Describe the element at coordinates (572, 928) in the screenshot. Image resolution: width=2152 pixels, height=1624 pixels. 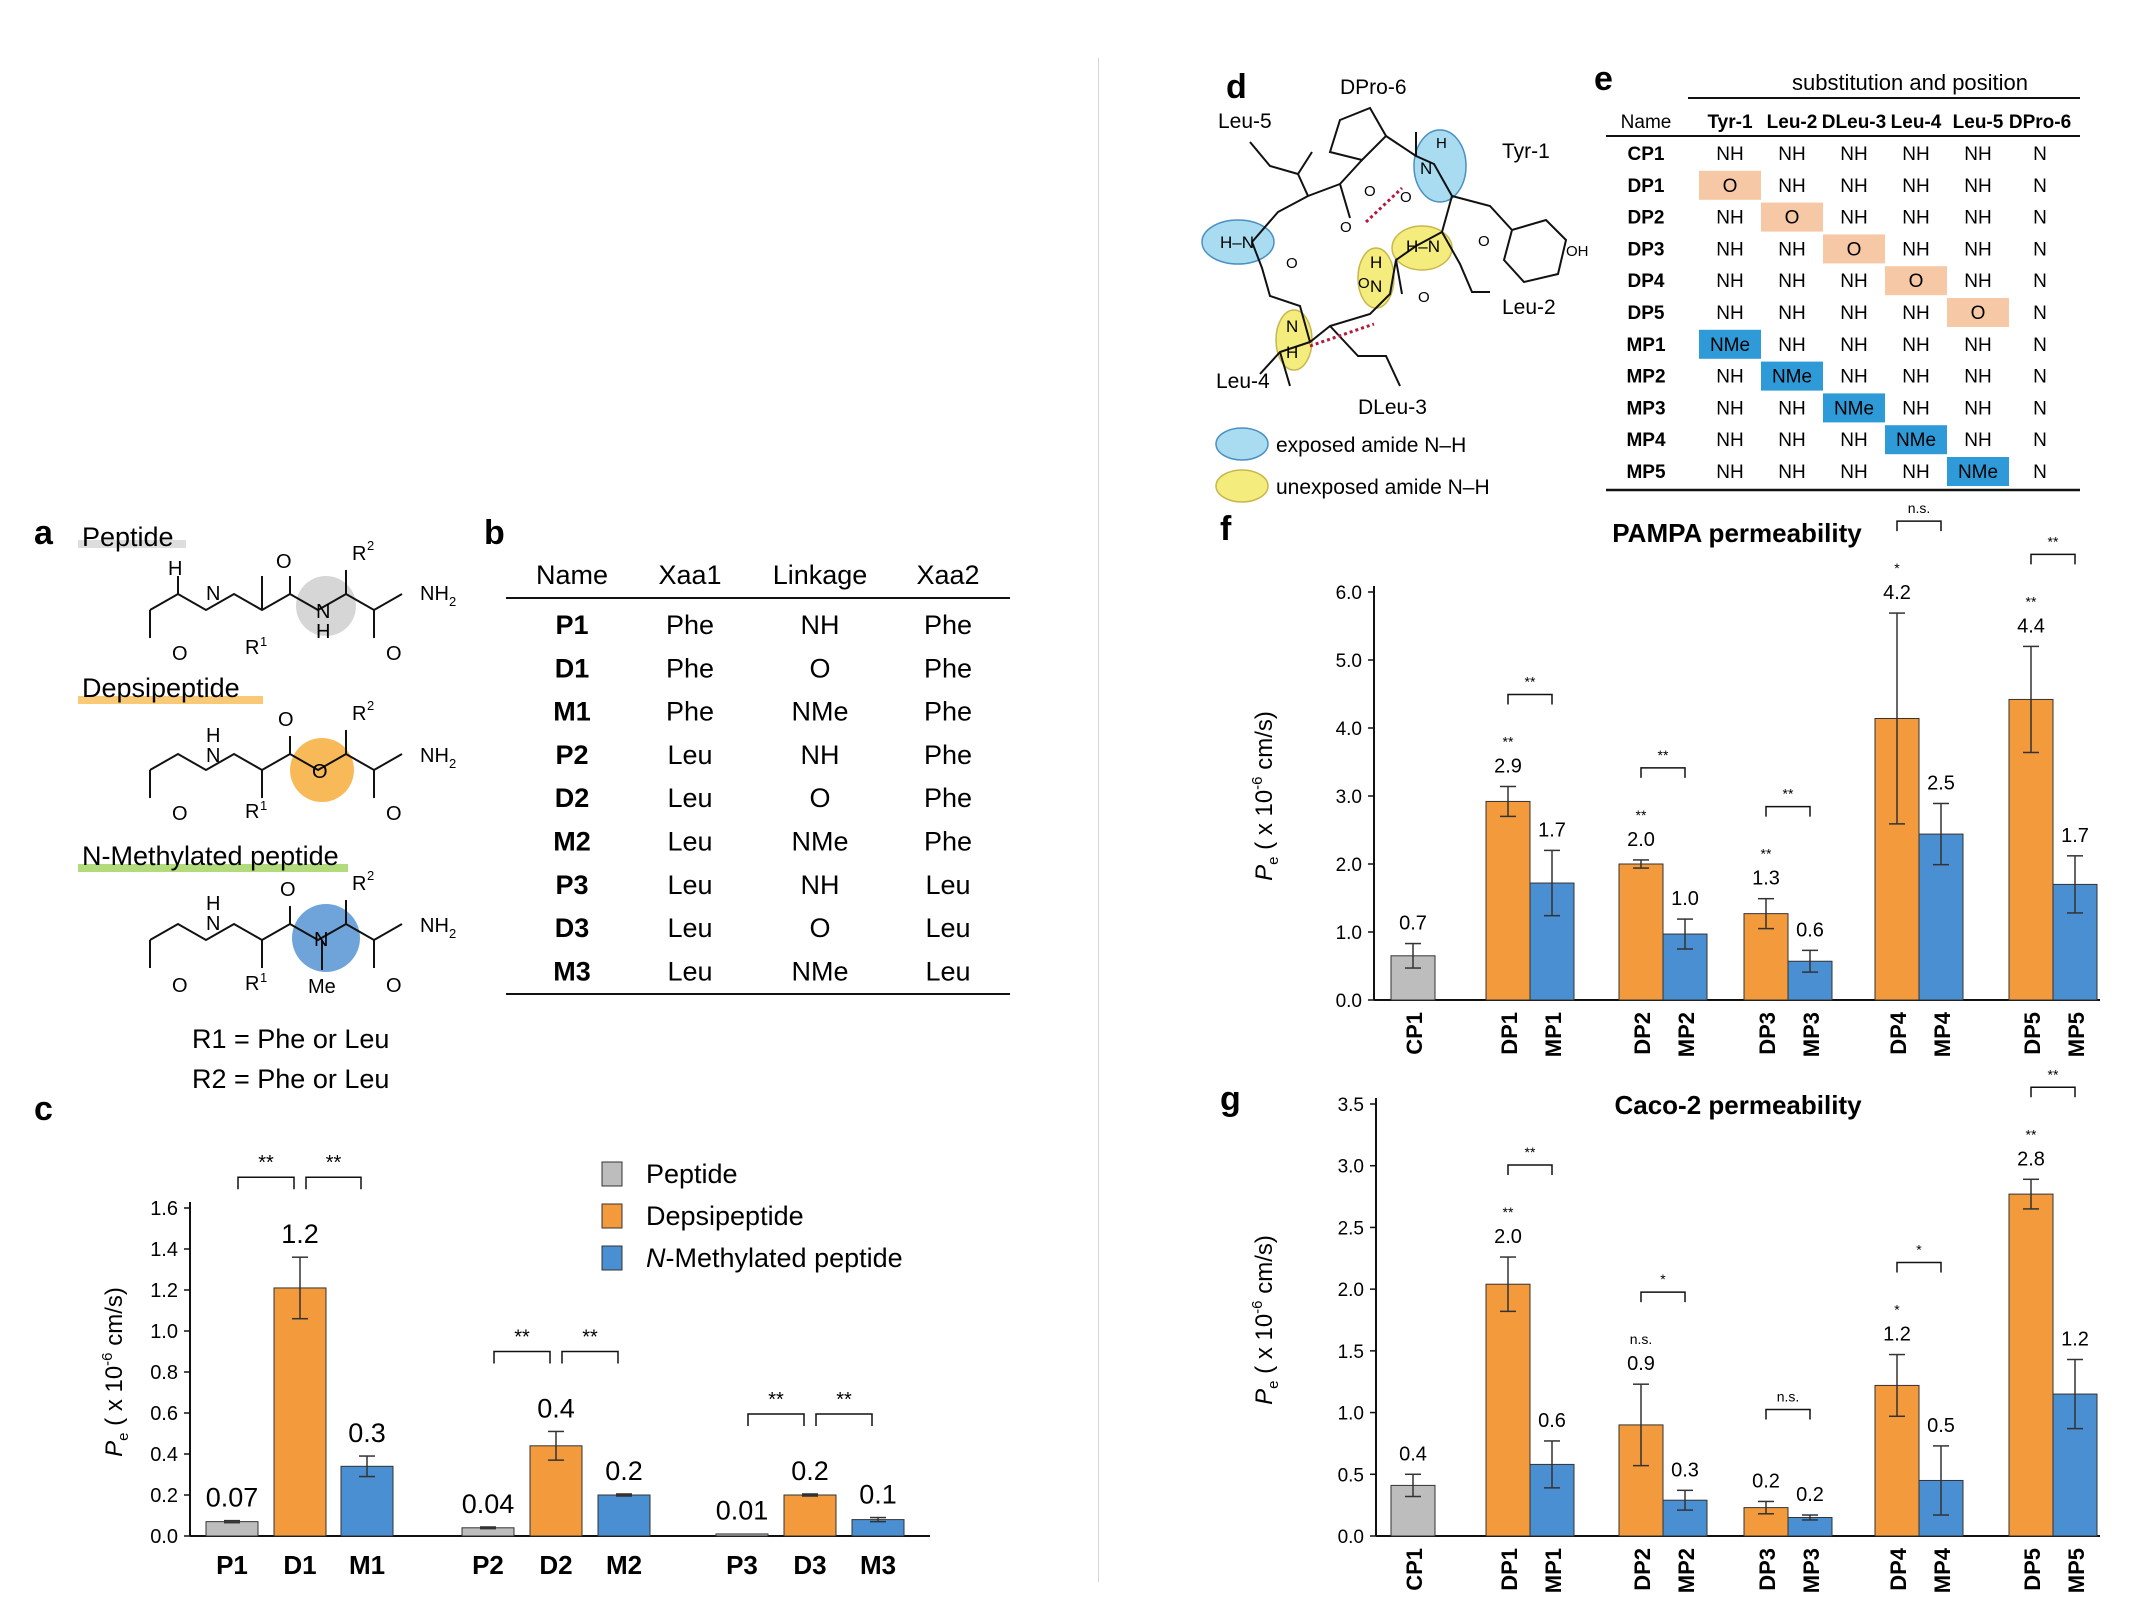
I see `table-b-cell: D3` at that location.